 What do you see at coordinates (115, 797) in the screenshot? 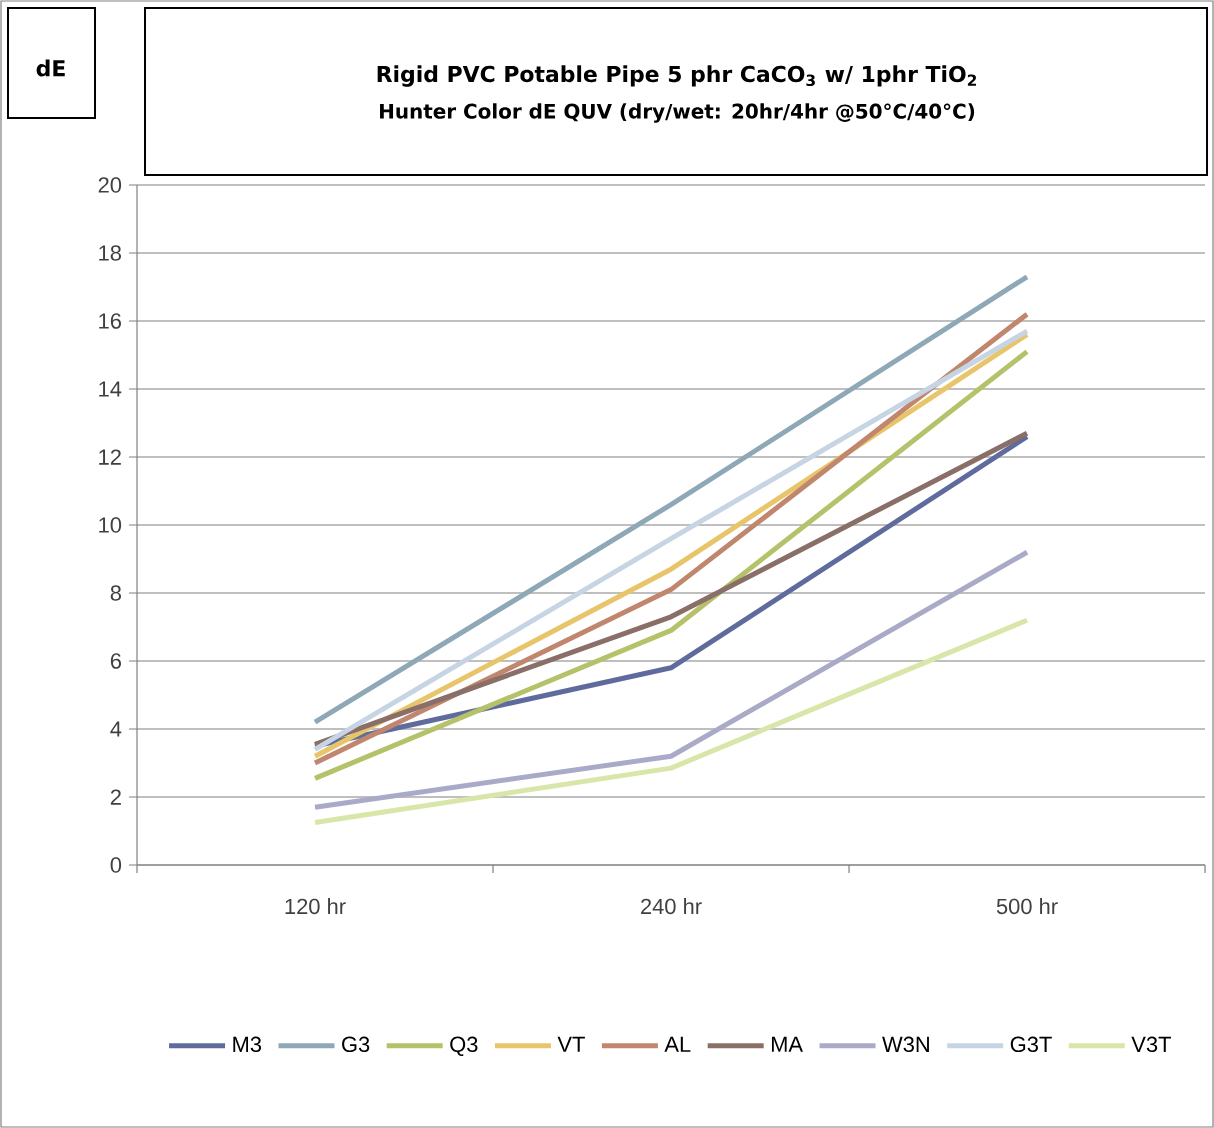
I see `y-tick-label: 2` at bounding box center [115, 797].